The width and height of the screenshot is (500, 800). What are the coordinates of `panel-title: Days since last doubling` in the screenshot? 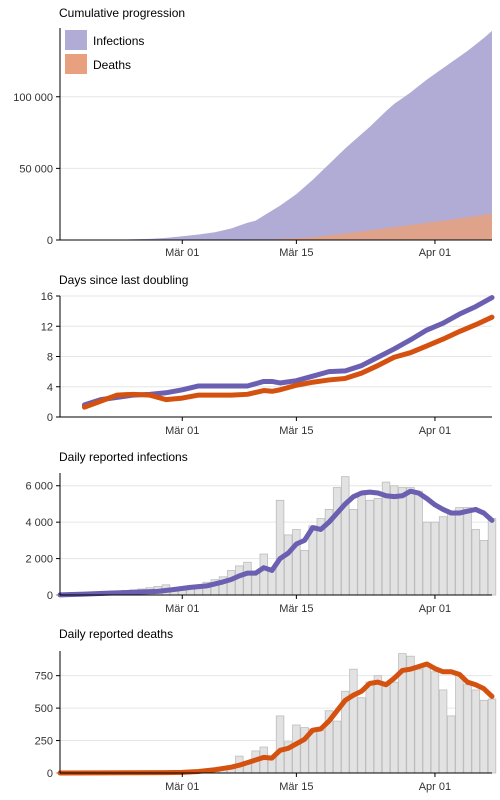 It's located at (123, 280).